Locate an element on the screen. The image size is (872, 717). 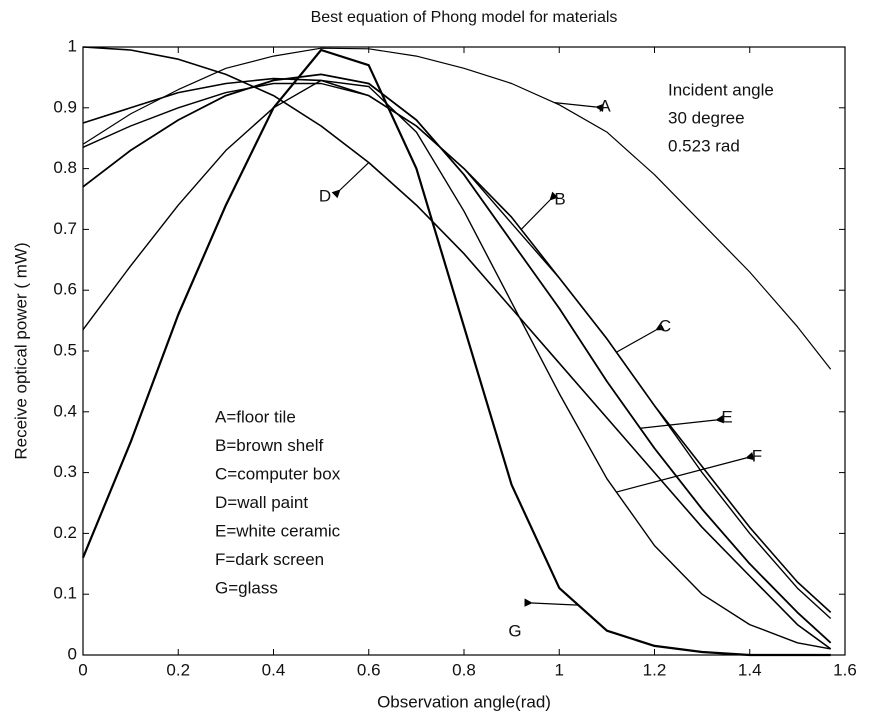
annotation: Incident angle is located at coordinates (721, 89).